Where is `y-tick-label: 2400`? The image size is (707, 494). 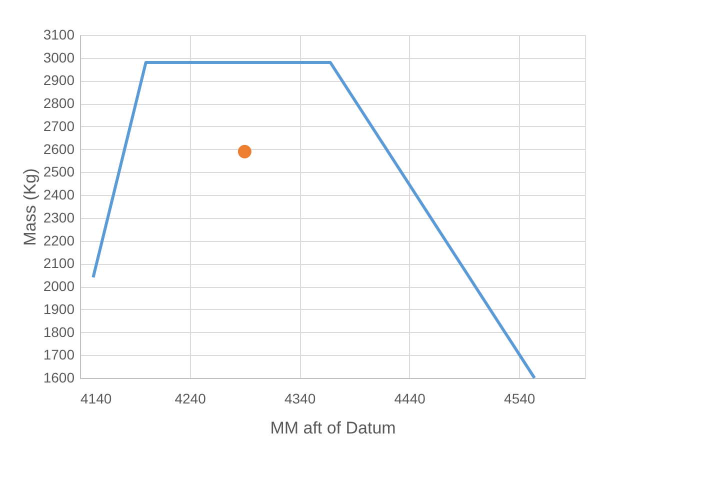 y-tick-label: 2400 is located at coordinates (59, 194).